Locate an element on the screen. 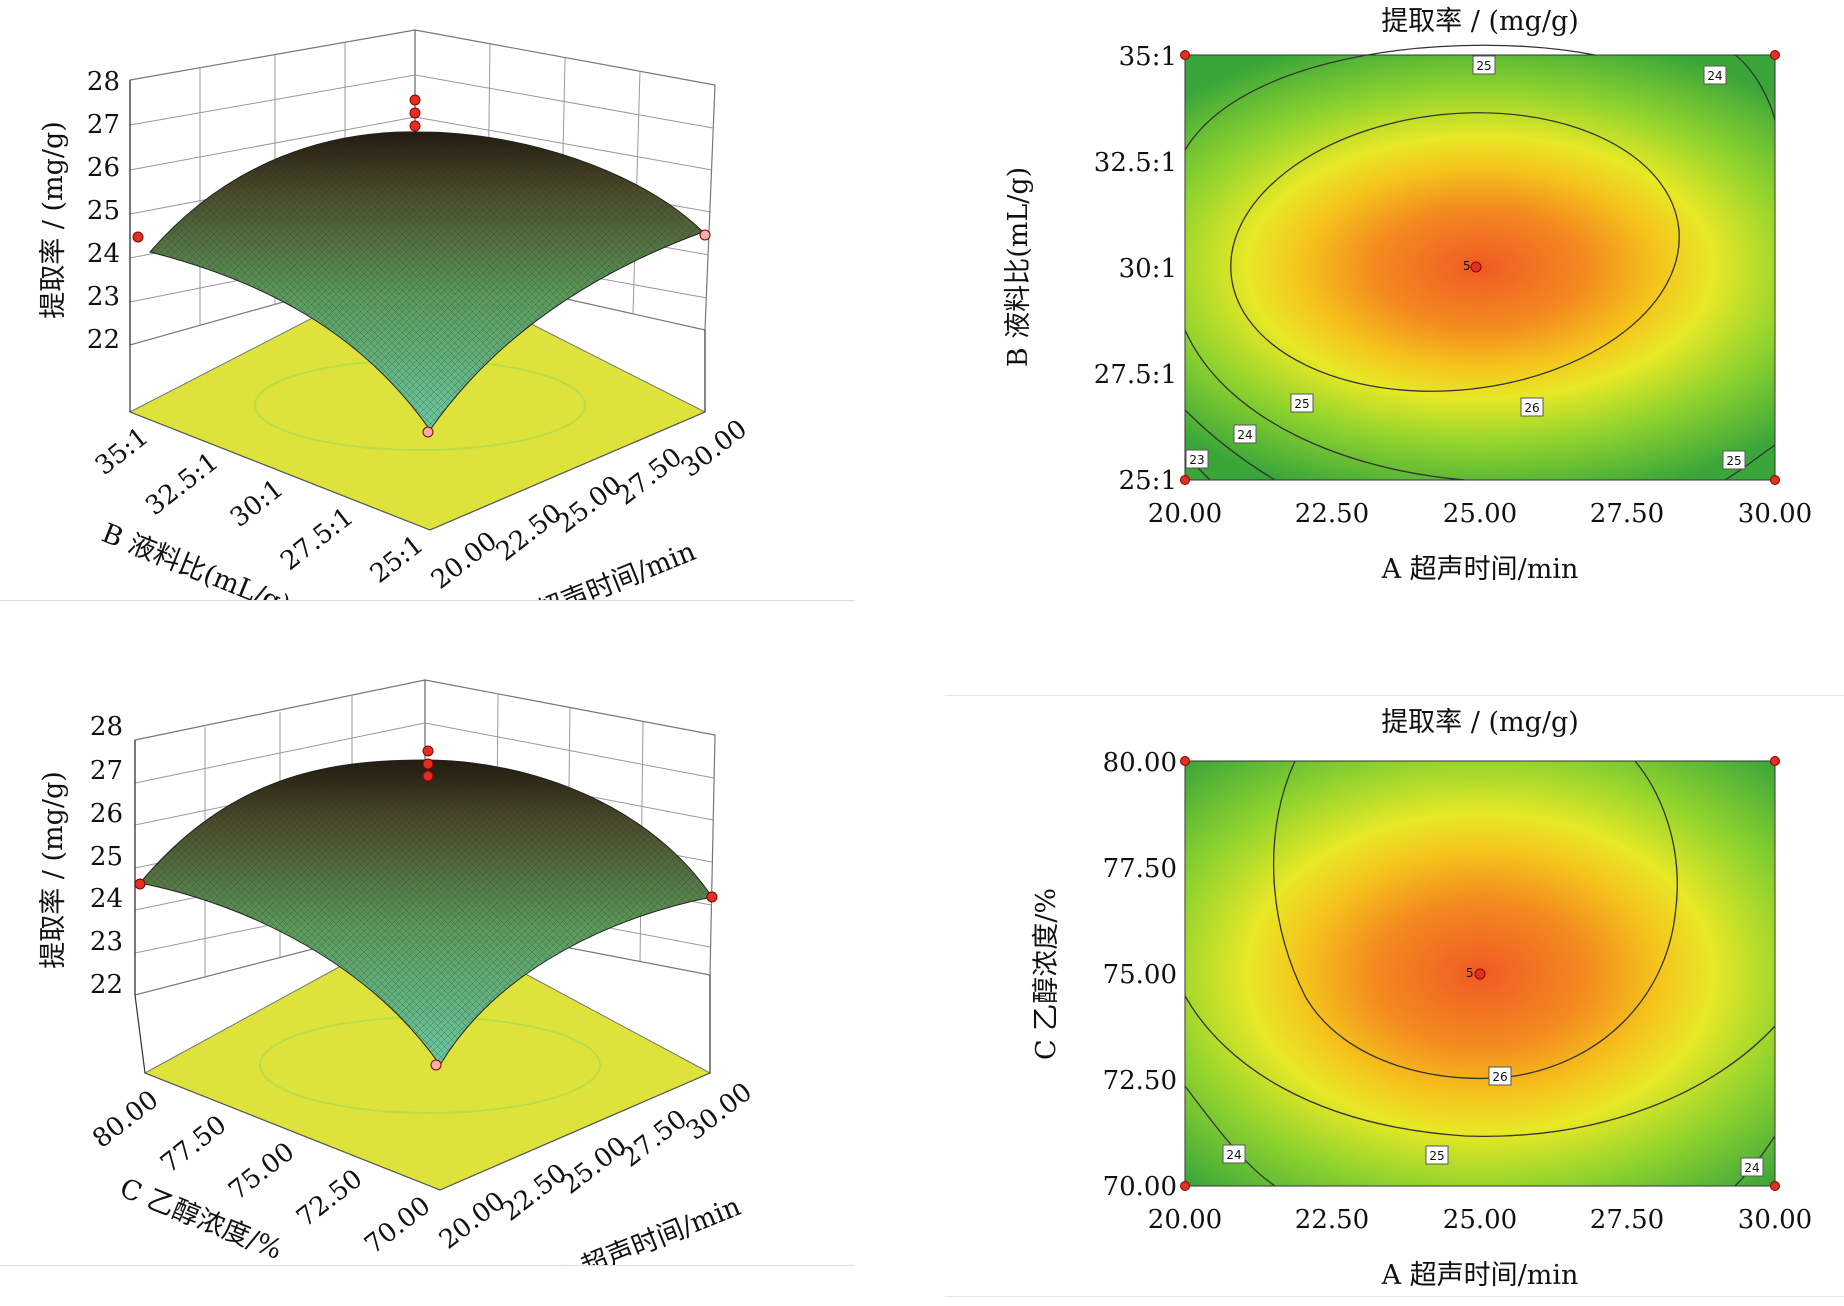 This screenshot has height=1306, width=1844. y-axis-label: C 乙醇浓度/% is located at coordinates (1046, 974).